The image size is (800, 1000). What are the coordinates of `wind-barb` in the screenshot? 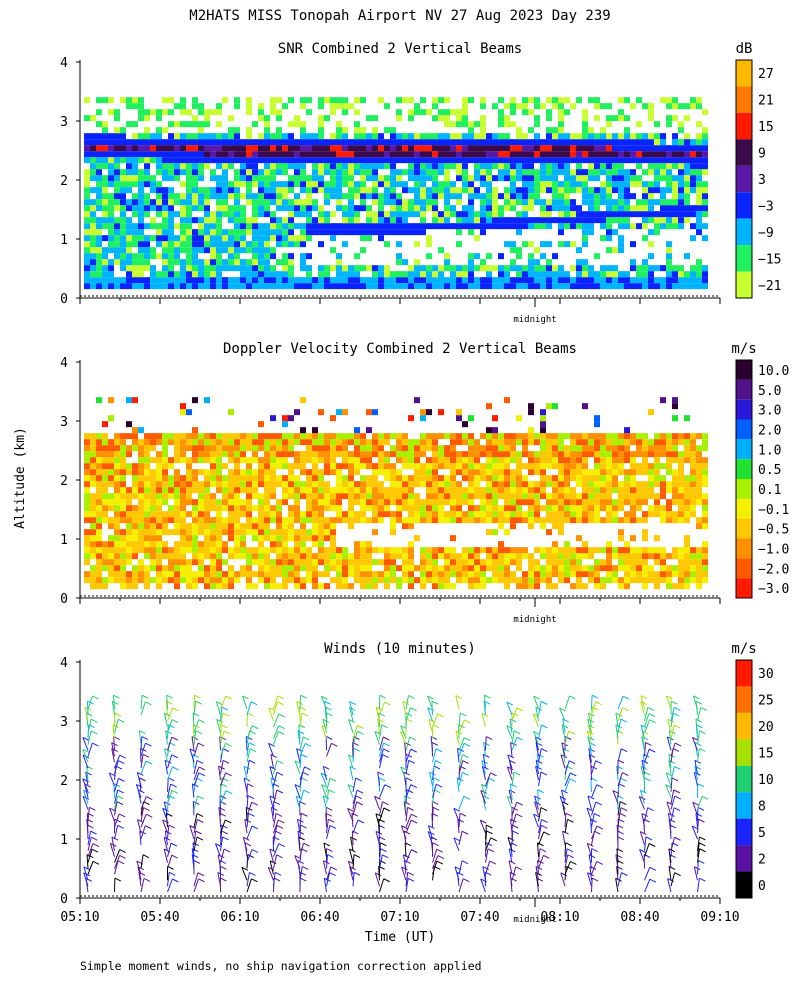 It's located at (138, 791).